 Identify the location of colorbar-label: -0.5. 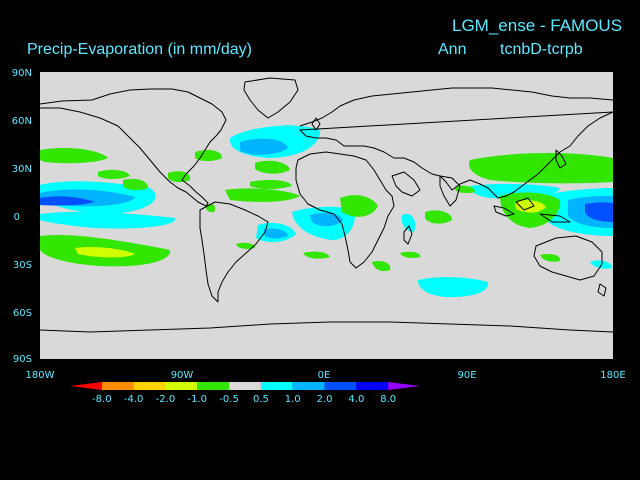
(229, 399).